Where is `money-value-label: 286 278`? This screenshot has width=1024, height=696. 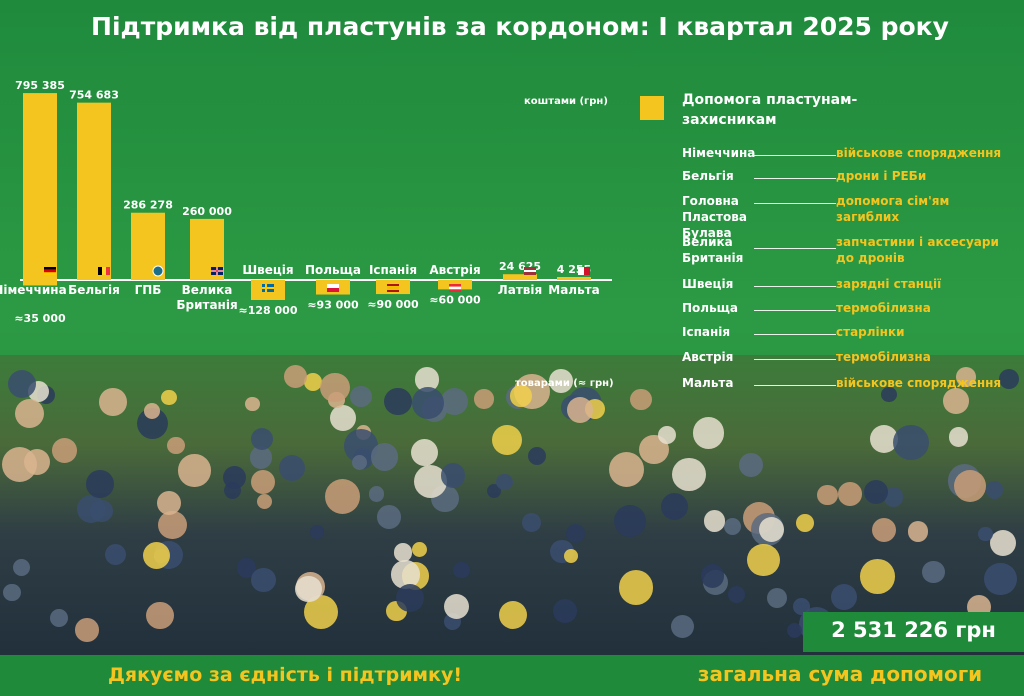 money-value-label: 286 278 is located at coordinates (148, 205).